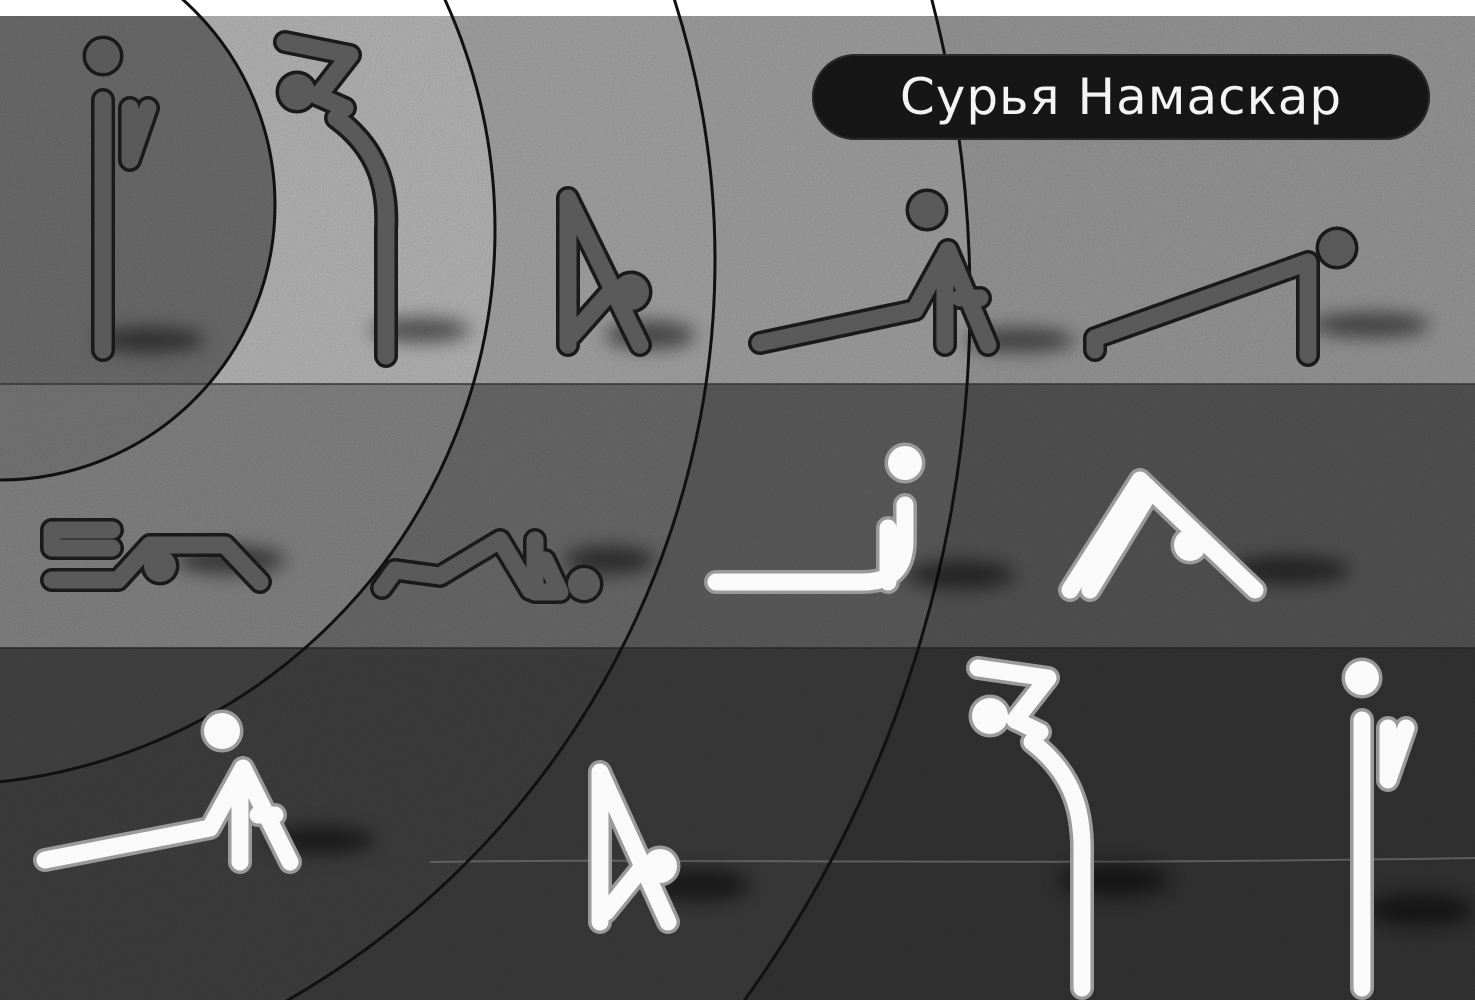 This screenshot has width=1475, height=1000. What do you see at coordinates (487, 566) in the screenshot?
I see `pose-7-prone-curl-icon` at bounding box center [487, 566].